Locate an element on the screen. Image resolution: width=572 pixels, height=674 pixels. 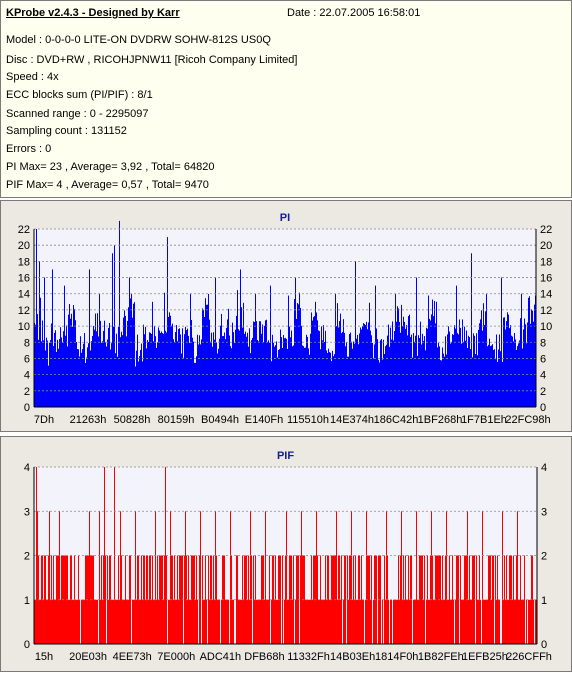
y-tick-label-left: 20 is located at coordinates (24, 246).